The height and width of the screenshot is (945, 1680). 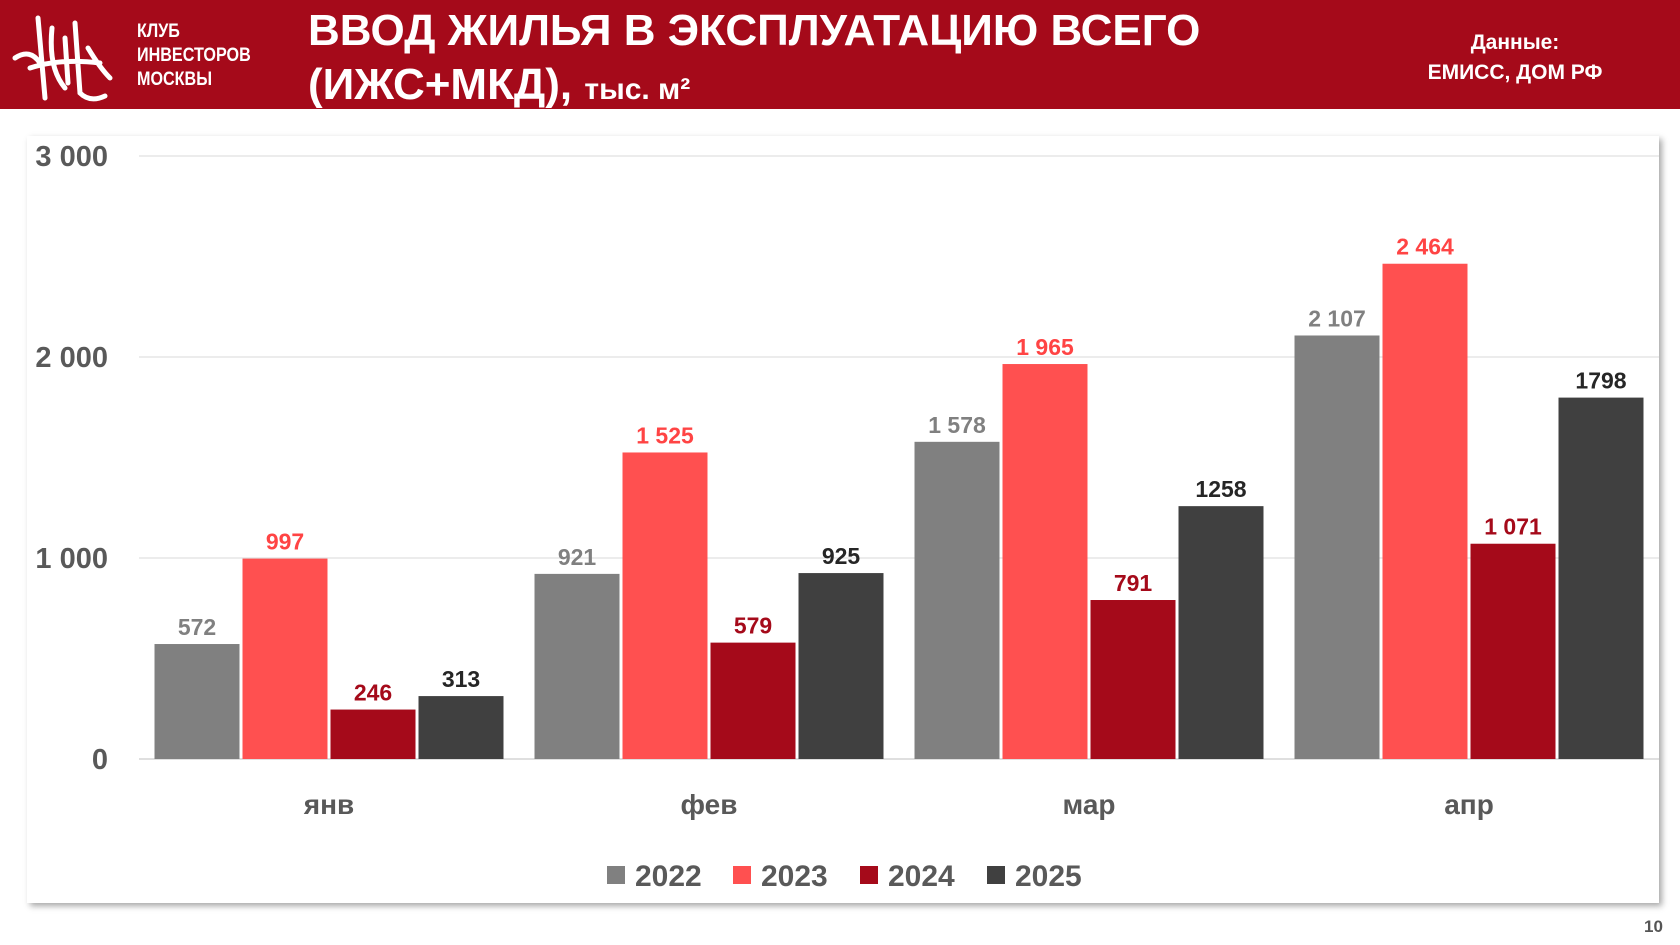 I want to click on data-label: 791, so click(x=1133, y=583).